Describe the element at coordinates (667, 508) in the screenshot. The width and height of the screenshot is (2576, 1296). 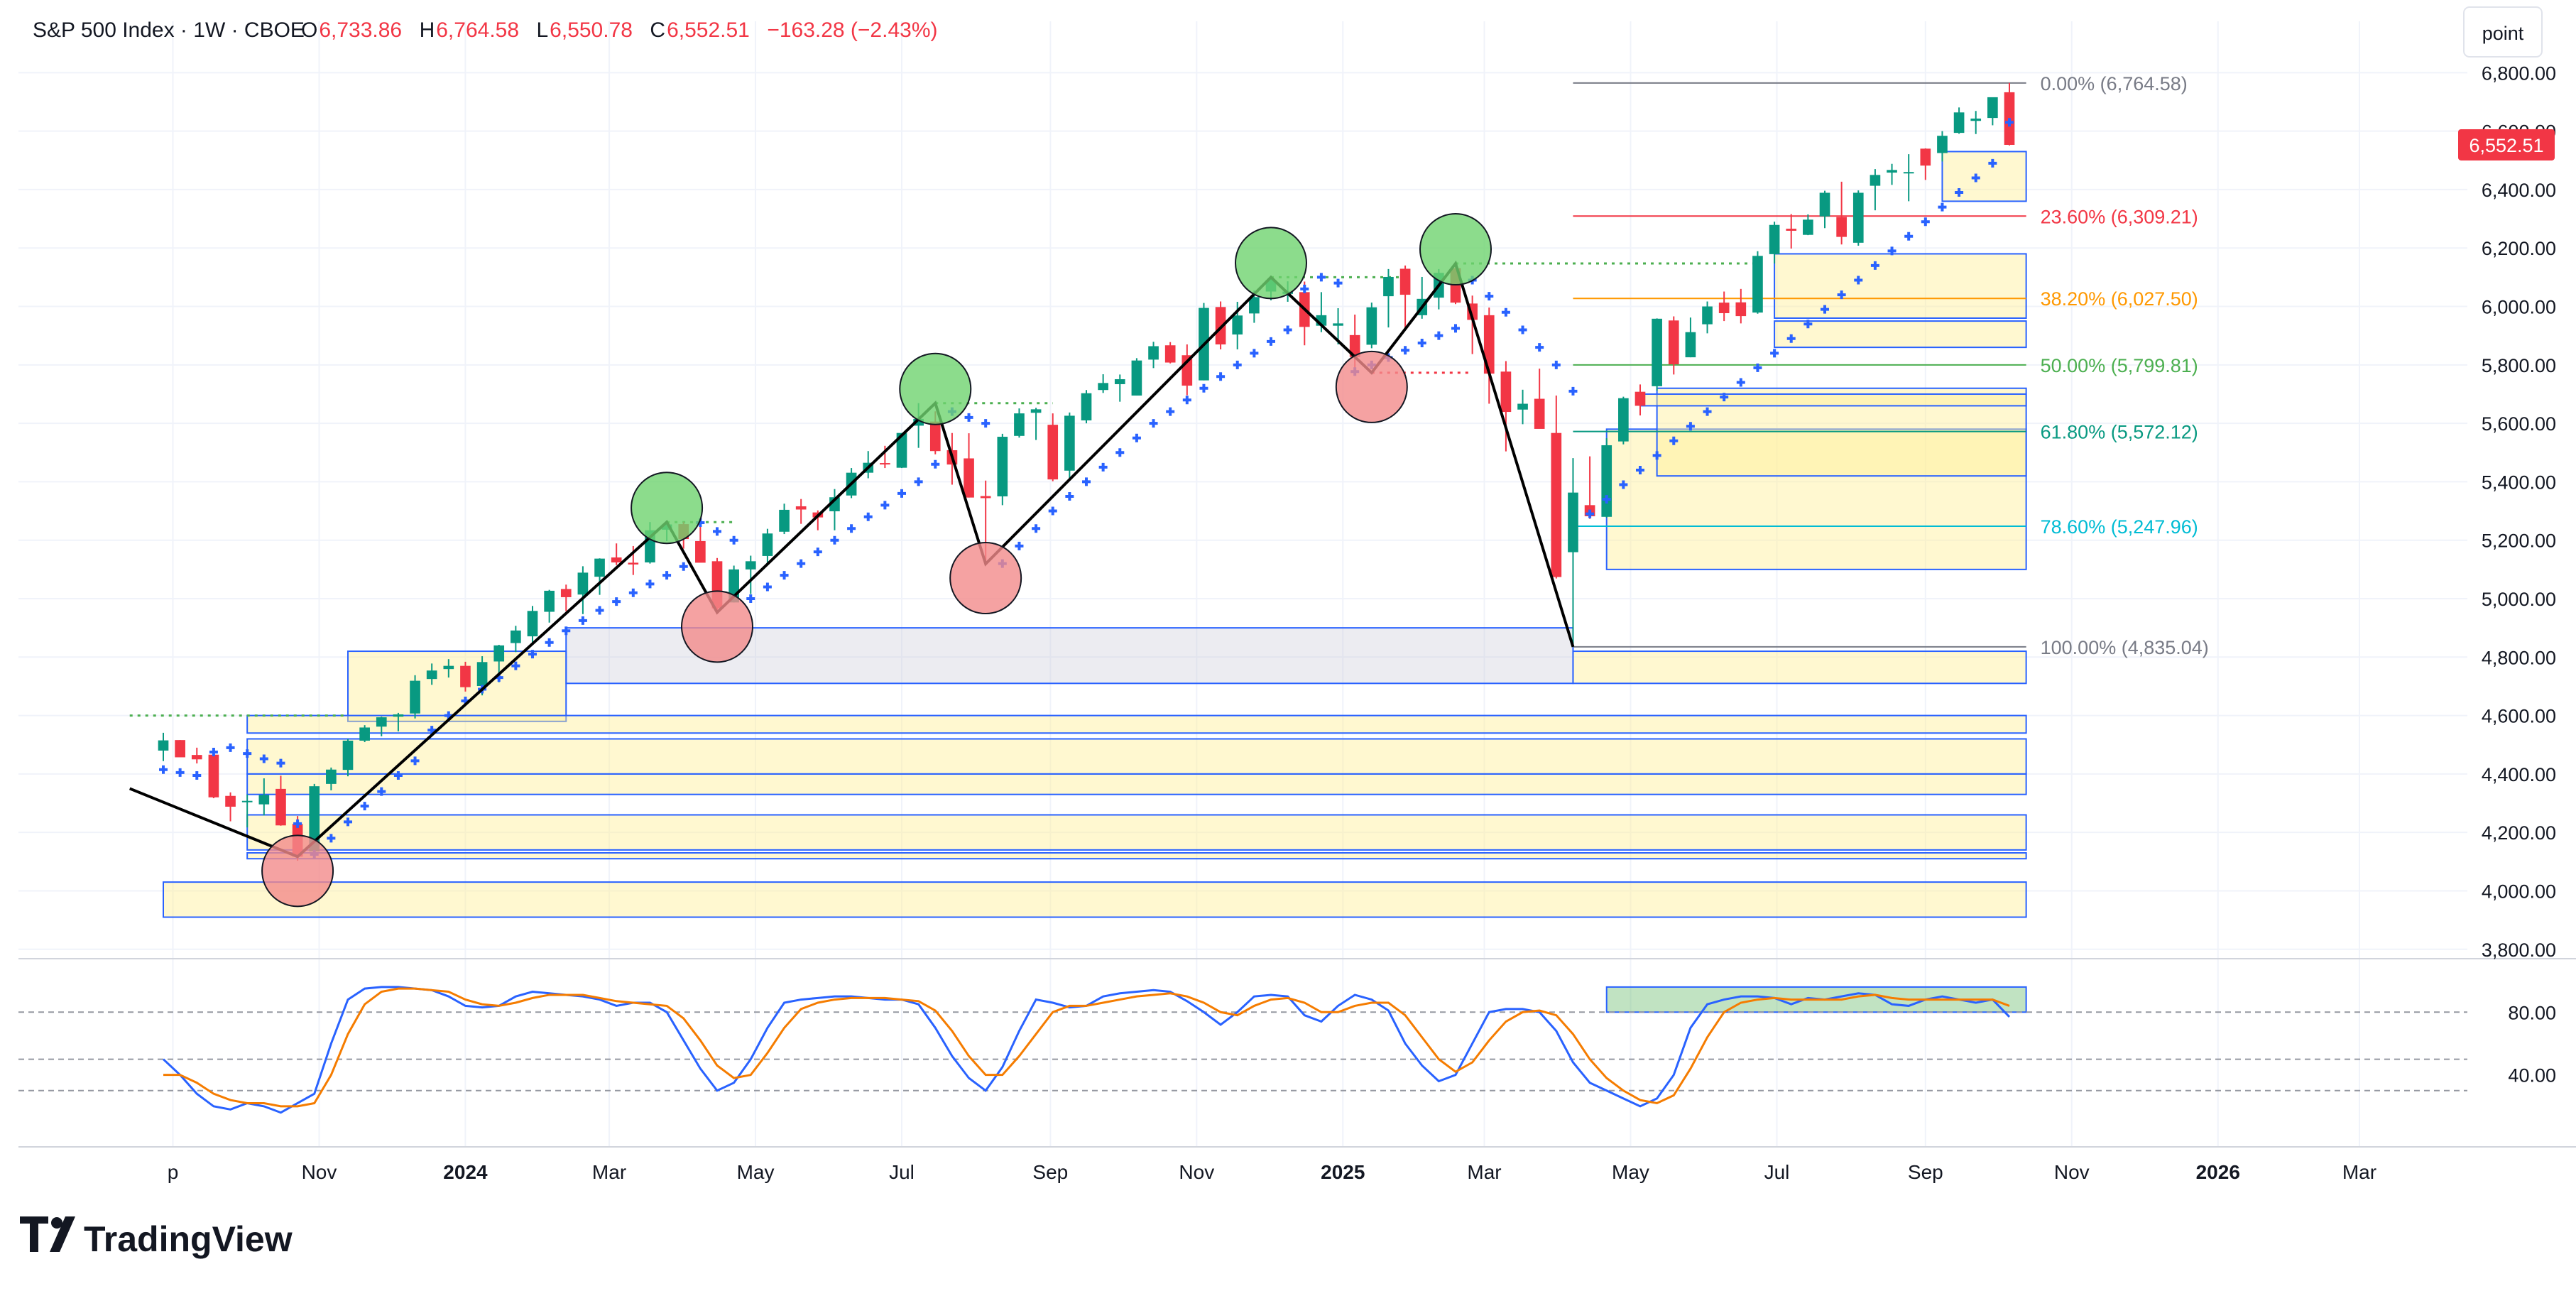
I see `swing-high-marker` at that location.